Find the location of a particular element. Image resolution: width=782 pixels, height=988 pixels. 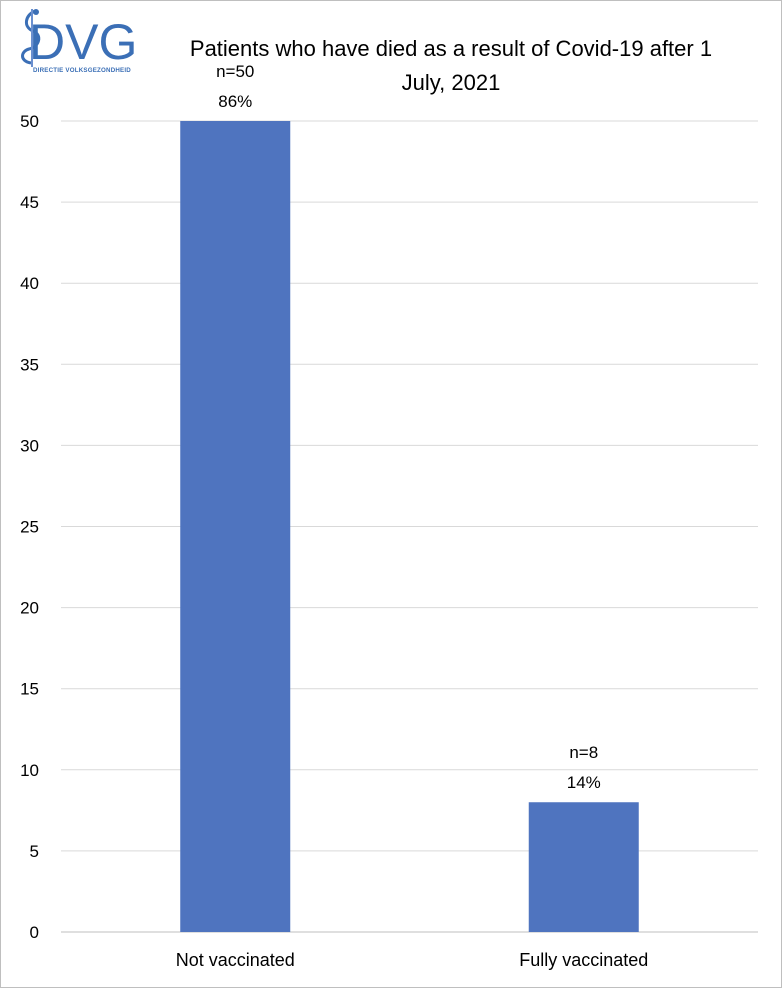

y-tick-label: 45 is located at coordinates (29, 202).